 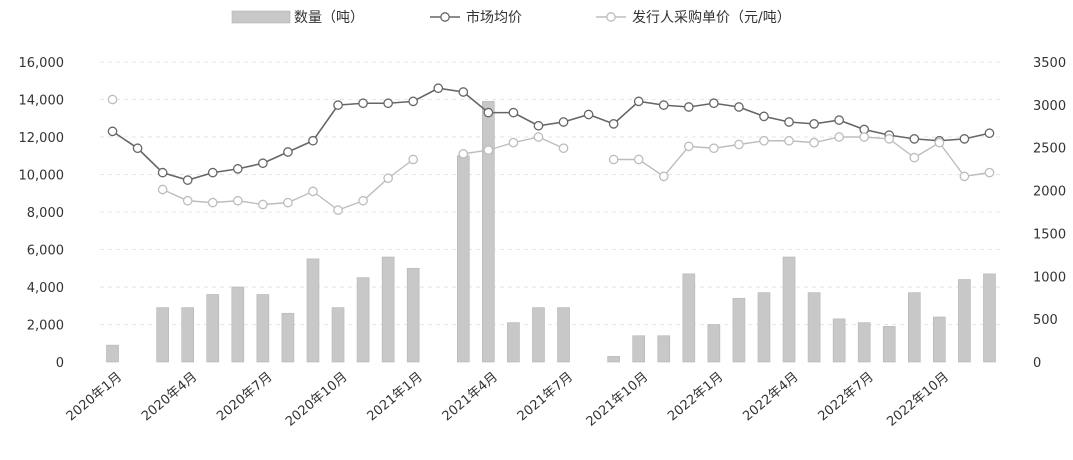 What do you see at coordinates (1037, 363) in the screenshot?
I see `y-right-tick-label: 0` at bounding box center [1037, 363].